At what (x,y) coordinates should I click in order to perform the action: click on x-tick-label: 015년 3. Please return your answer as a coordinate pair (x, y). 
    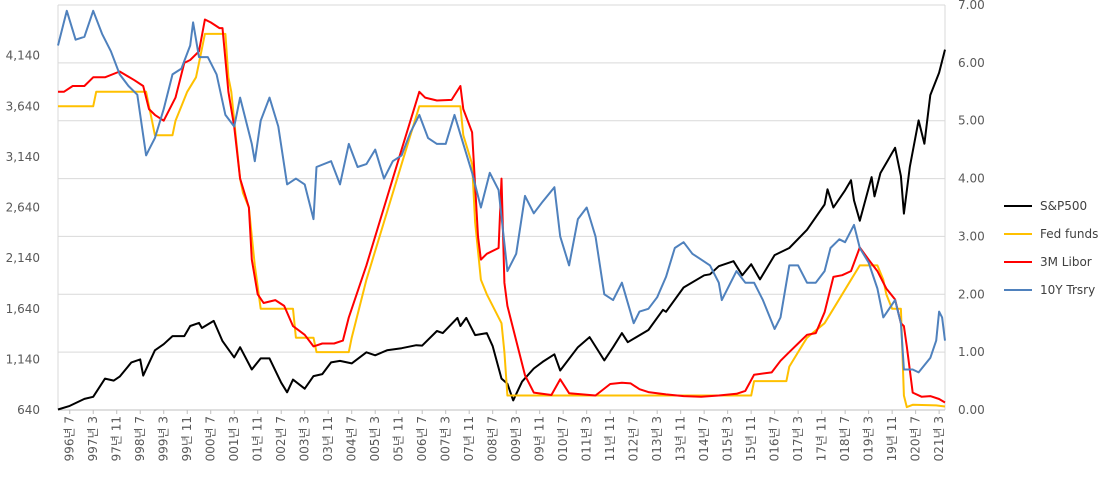
    Looking at the image, I should click on (728, 438).